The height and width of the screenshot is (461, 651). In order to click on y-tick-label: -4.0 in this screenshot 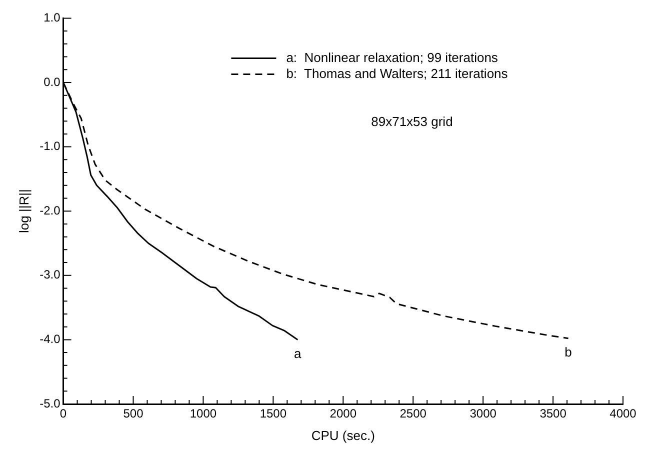, I will do `click(50, 339)`.